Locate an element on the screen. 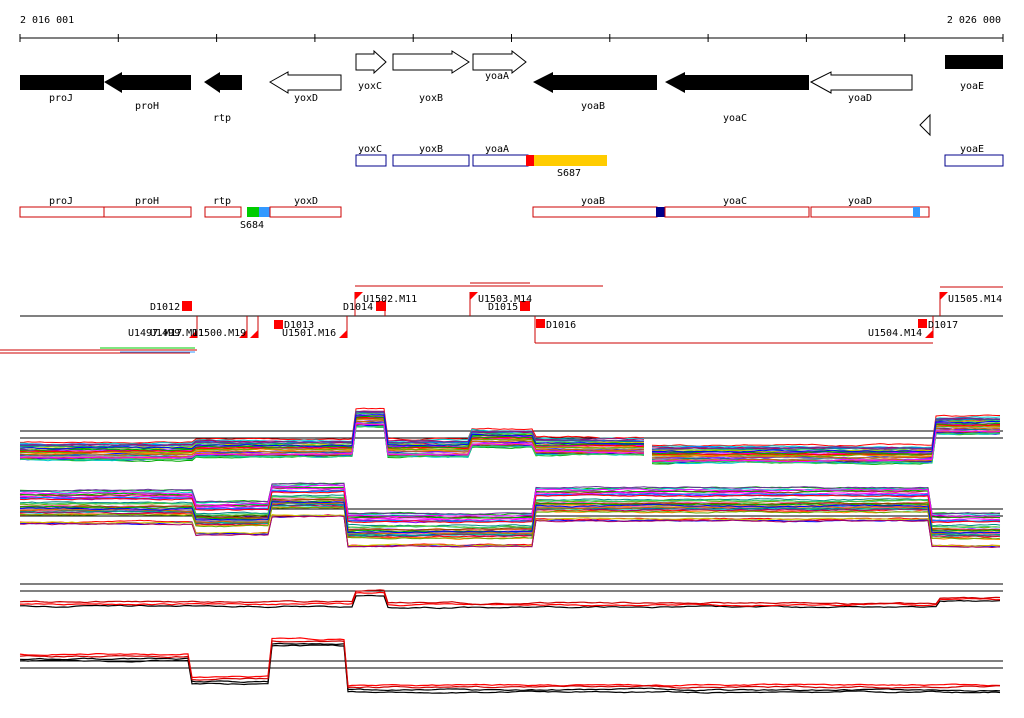 Image resolution: width=1024 pixels, height=718 pixels. gene-rtp-label: rtp is located at coordinates (222, 118).